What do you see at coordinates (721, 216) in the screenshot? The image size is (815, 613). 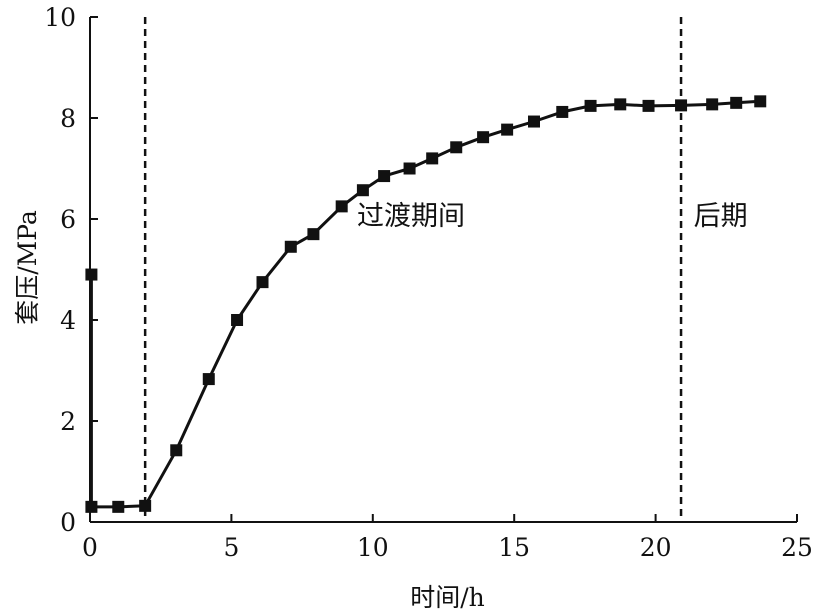 I see `annotation-late: 后期` at bounding box center [721, 216].